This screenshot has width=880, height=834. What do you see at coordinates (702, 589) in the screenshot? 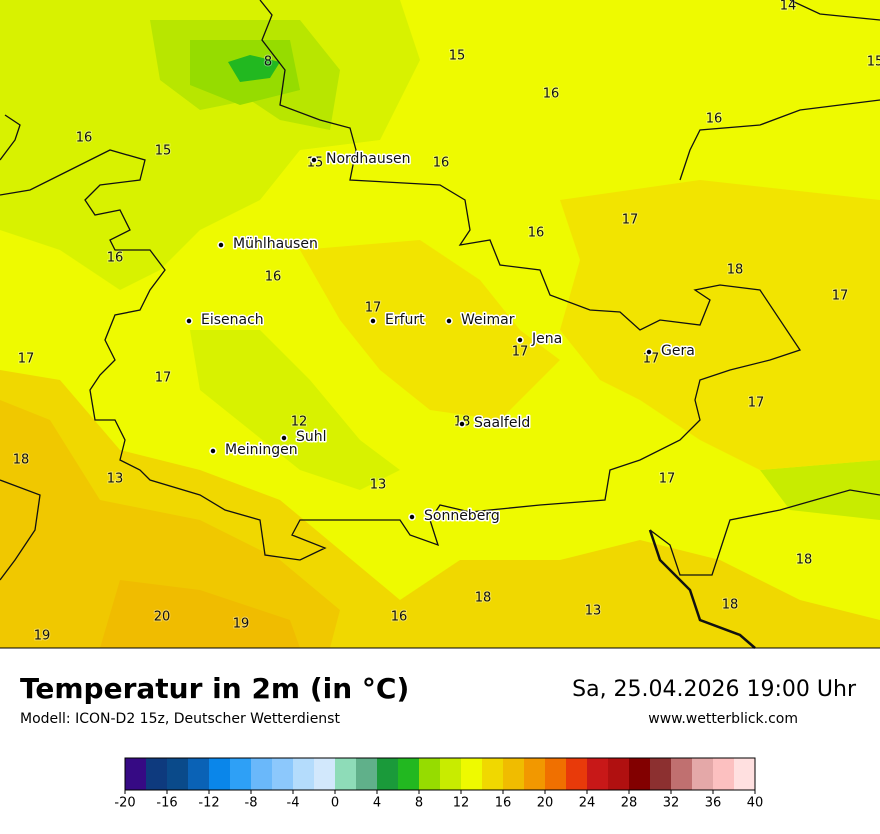
I see `country-border` at bounding box center [702, 589].